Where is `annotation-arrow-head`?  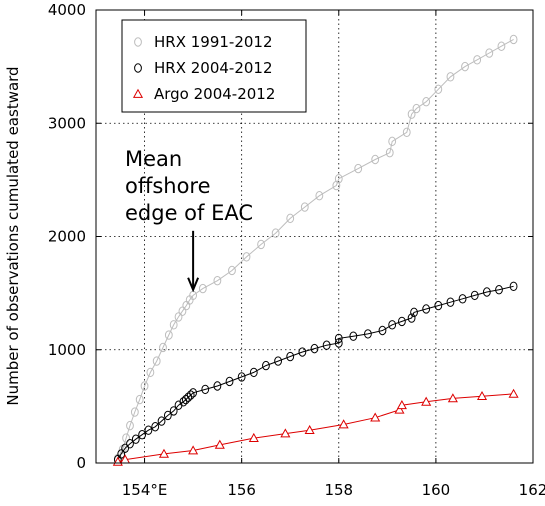
annotation-arrow-head is located at coordinates (193, 285).